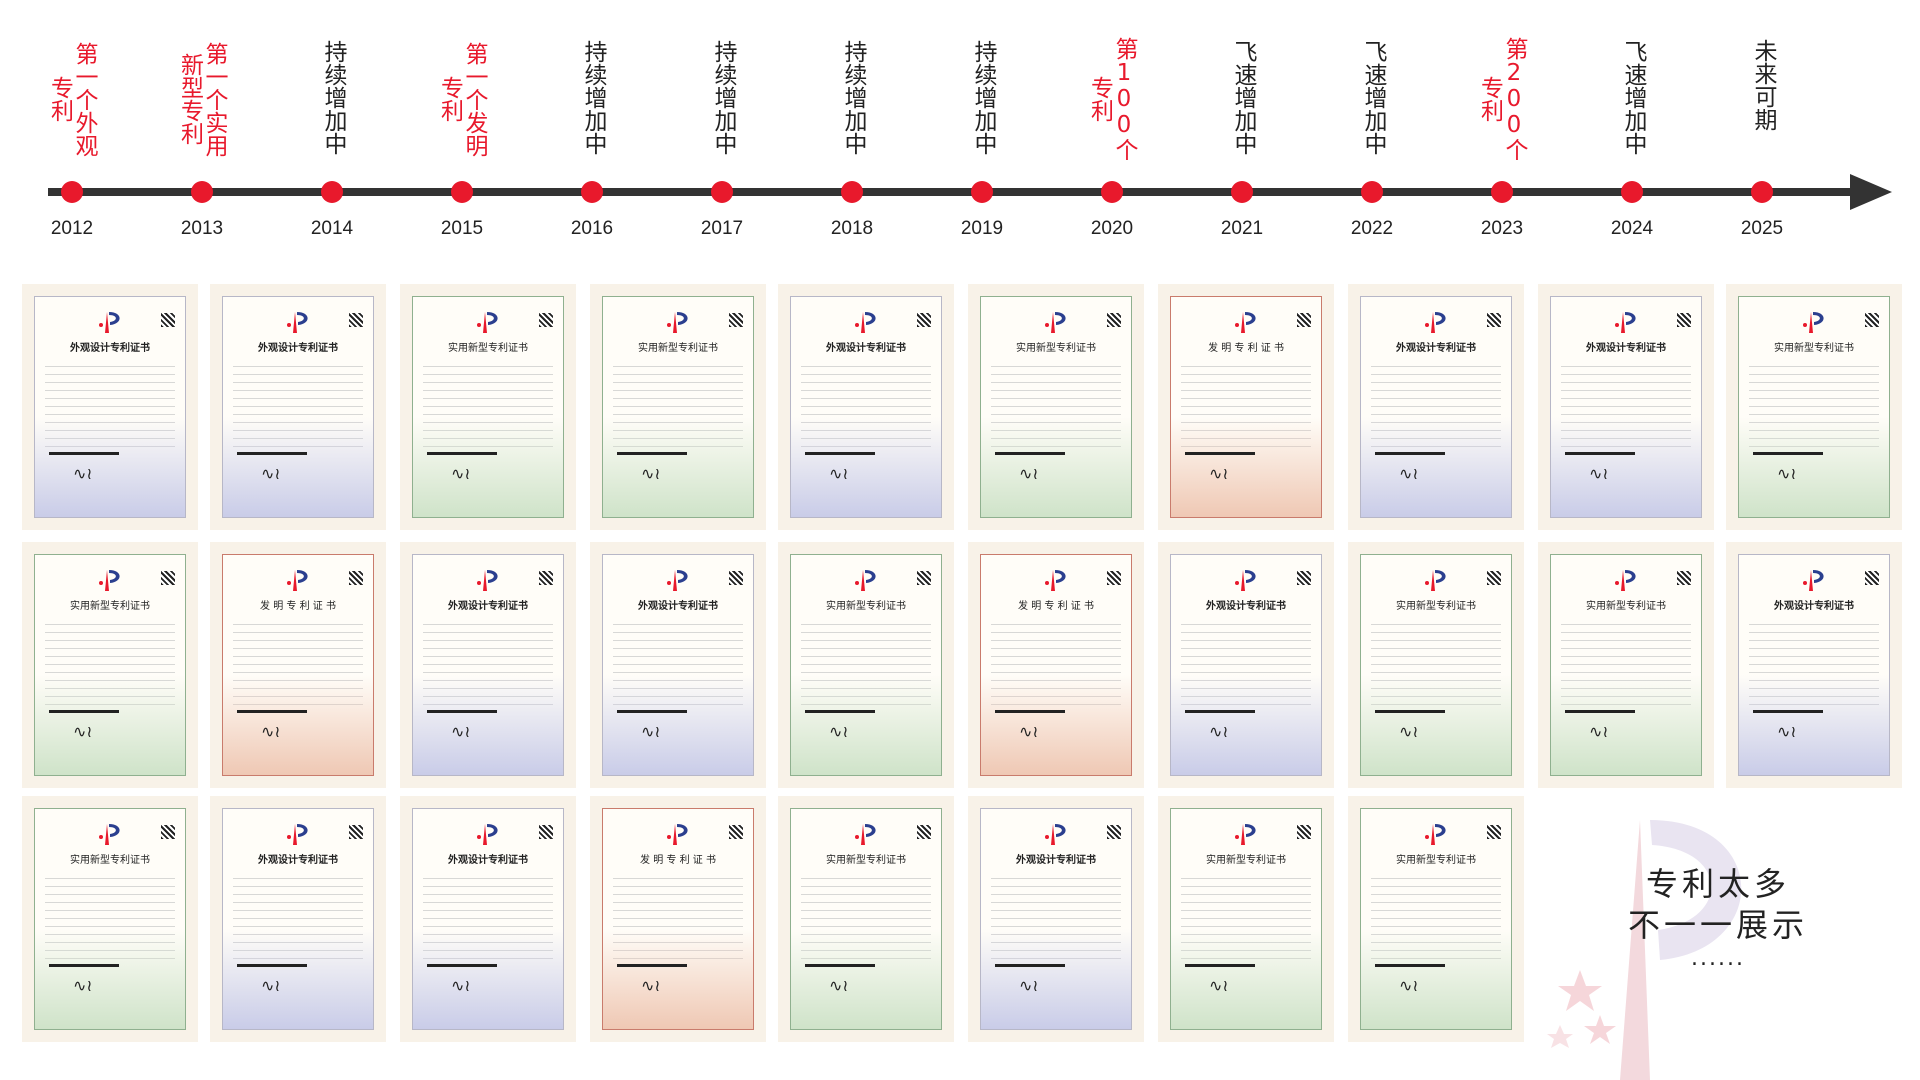 The width and height of the screenshot is (1920, 1080). I want to click on timeline-year-2015: 2015, so click(462, 228).